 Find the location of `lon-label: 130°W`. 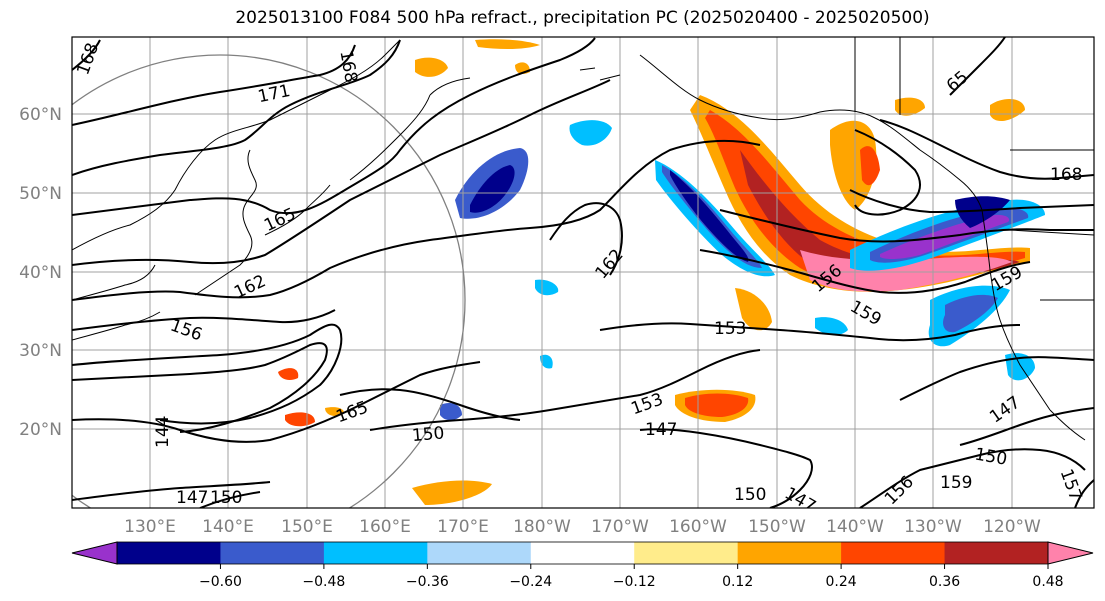

lon-label: 130°W is located at coordinates (933, 527).